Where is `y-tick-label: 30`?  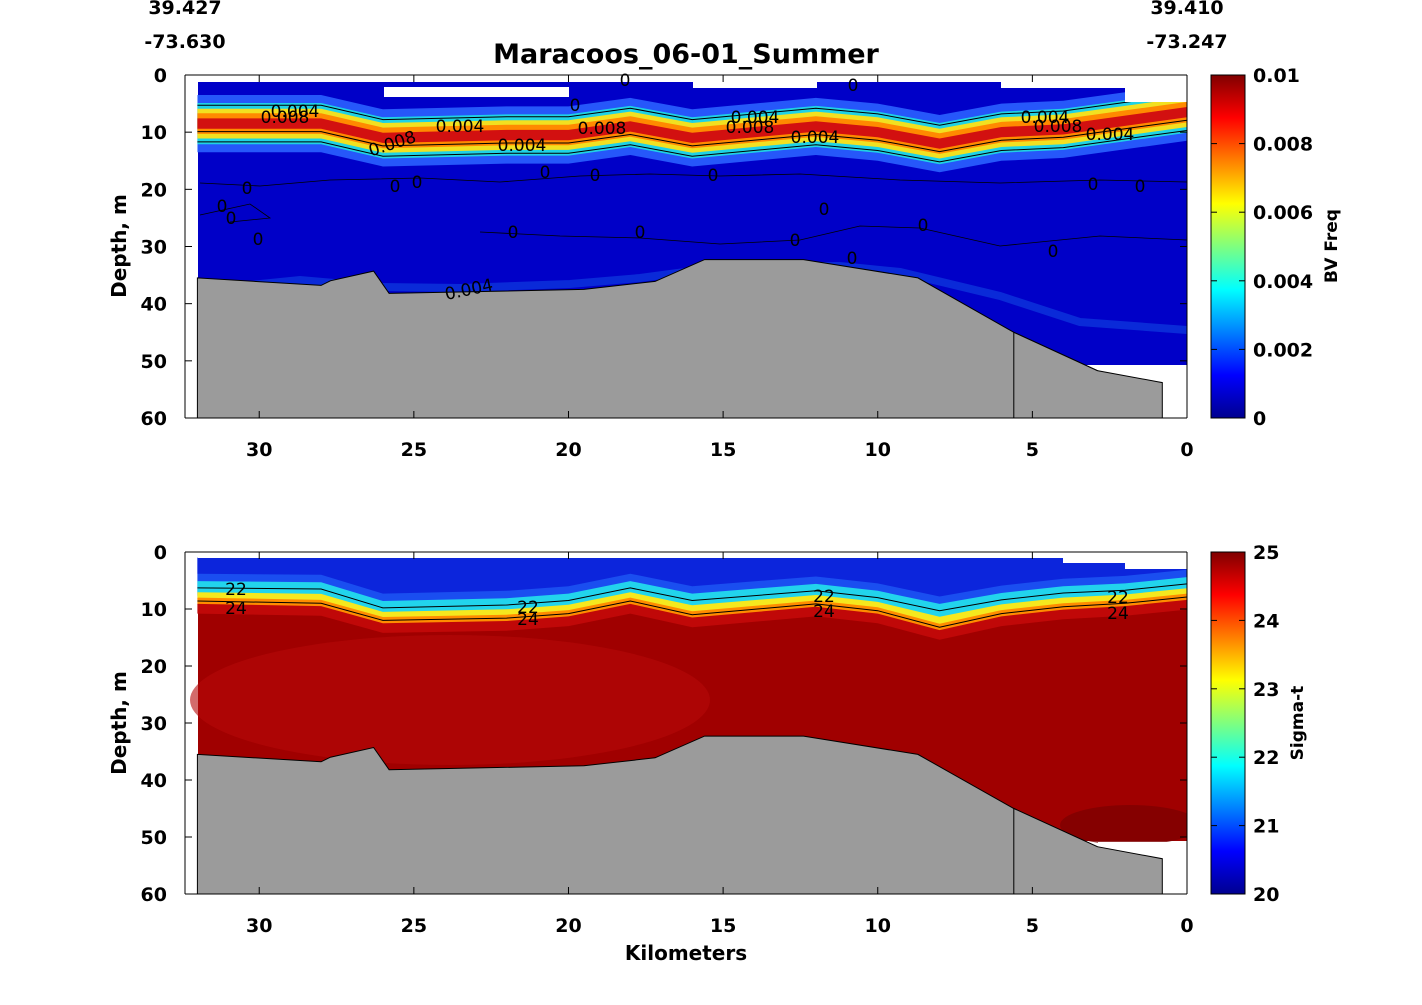 y-tick-label: 30 is located at coordinates (154, 724).